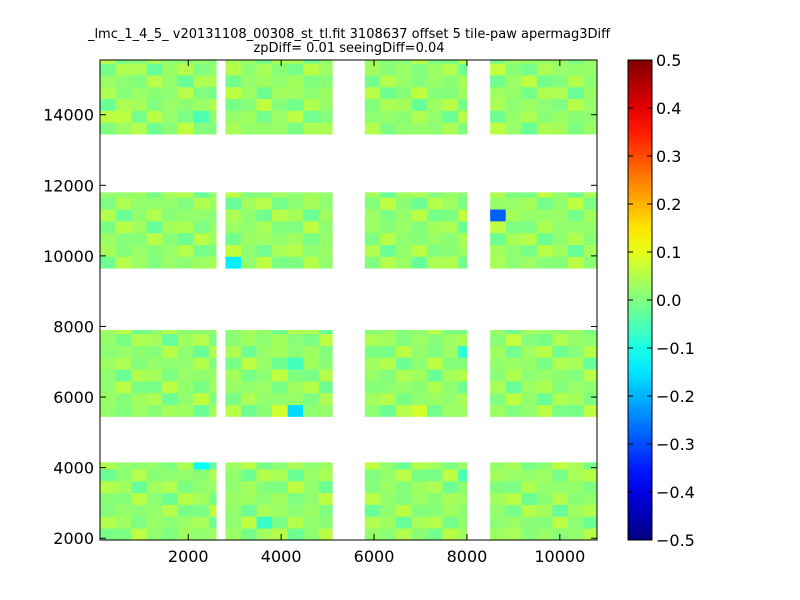  I want to click on x-tick-label: 2000, so click(188, 556).